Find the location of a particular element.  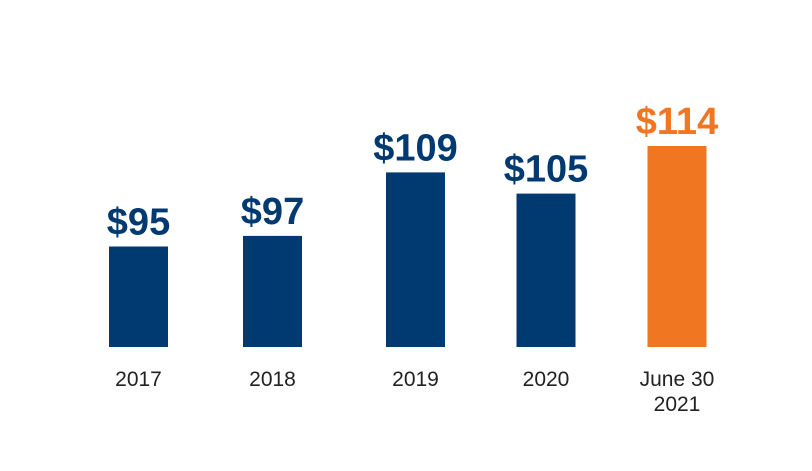

value-label-1: $97 is located at coordinates (272, 212).